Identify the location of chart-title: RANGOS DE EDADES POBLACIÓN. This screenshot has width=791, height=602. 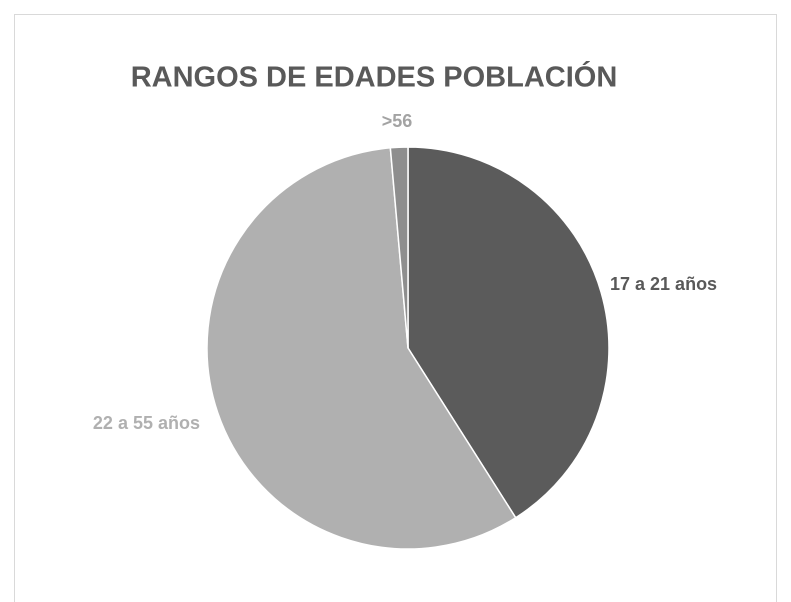
(374, 77).